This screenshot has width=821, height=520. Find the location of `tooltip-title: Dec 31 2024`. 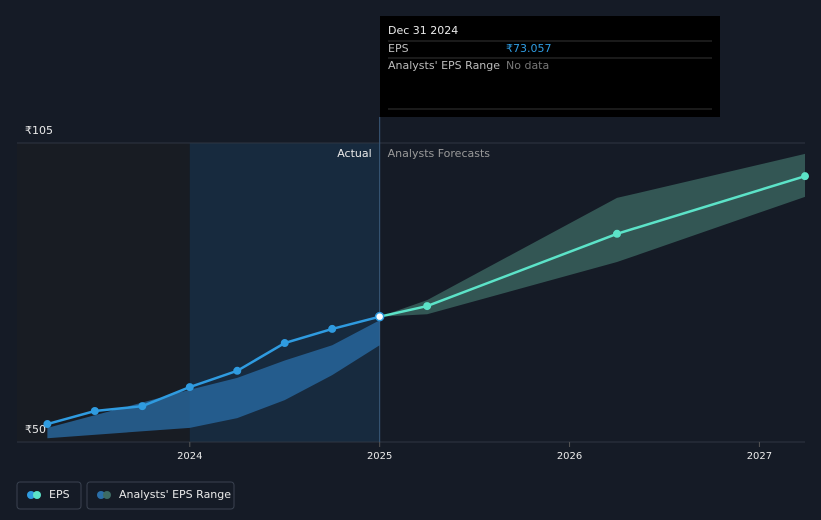

tooltip-title: Dec 31 2024 is located at coordinates (423, 30).